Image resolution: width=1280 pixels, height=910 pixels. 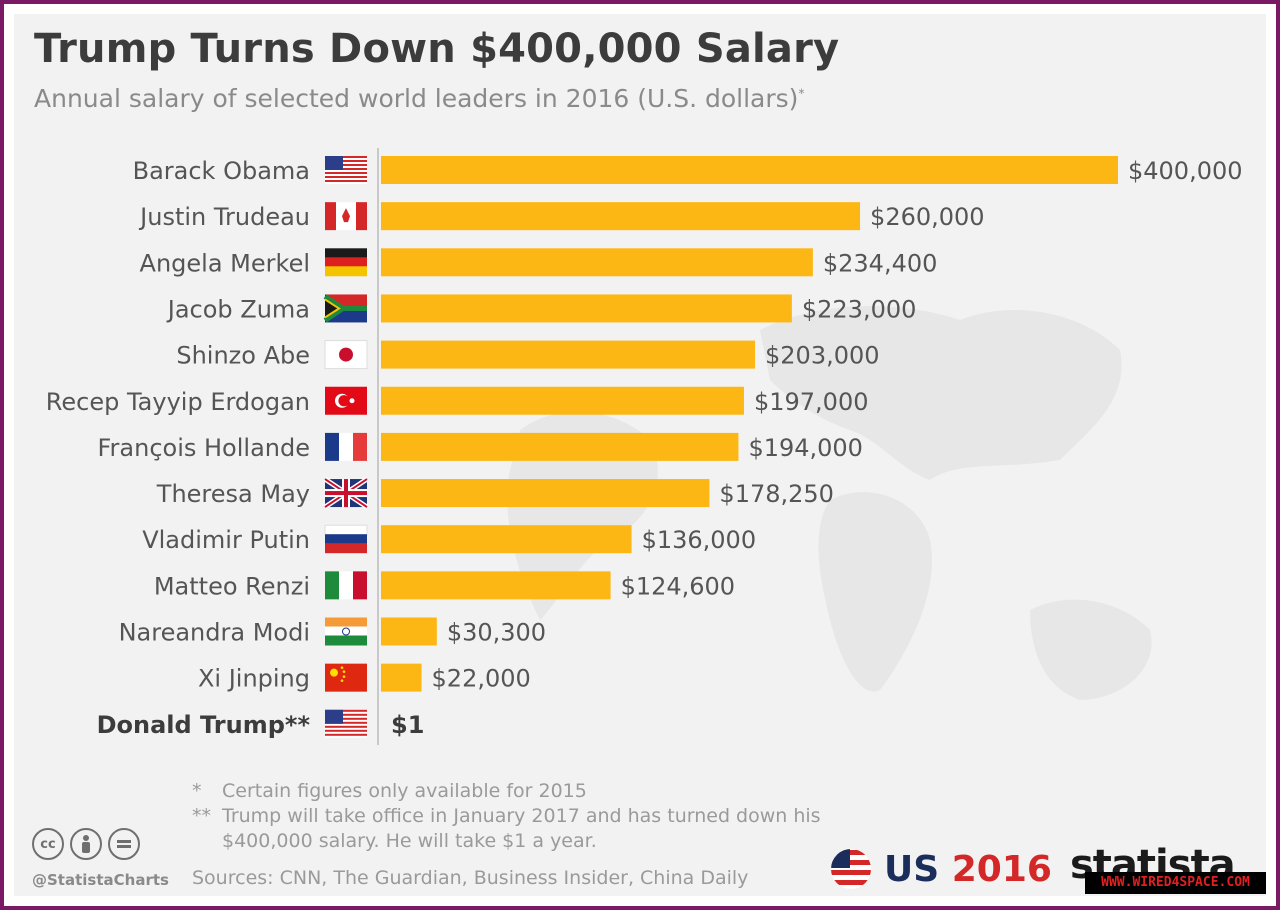 What do you see at coordinates (346, 631) in the screenshot?
I see `flag-in-icon` at bounding box center [346, 631].